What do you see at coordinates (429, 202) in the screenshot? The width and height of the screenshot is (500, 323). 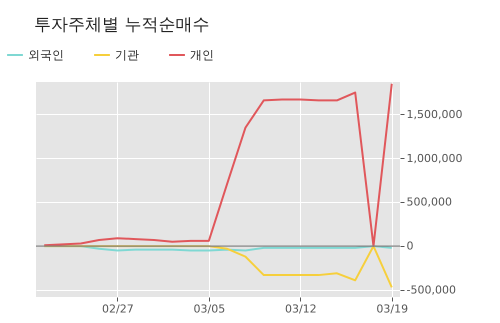 I see `y-tick-label: 500,000` at bounding box center [429, 202].